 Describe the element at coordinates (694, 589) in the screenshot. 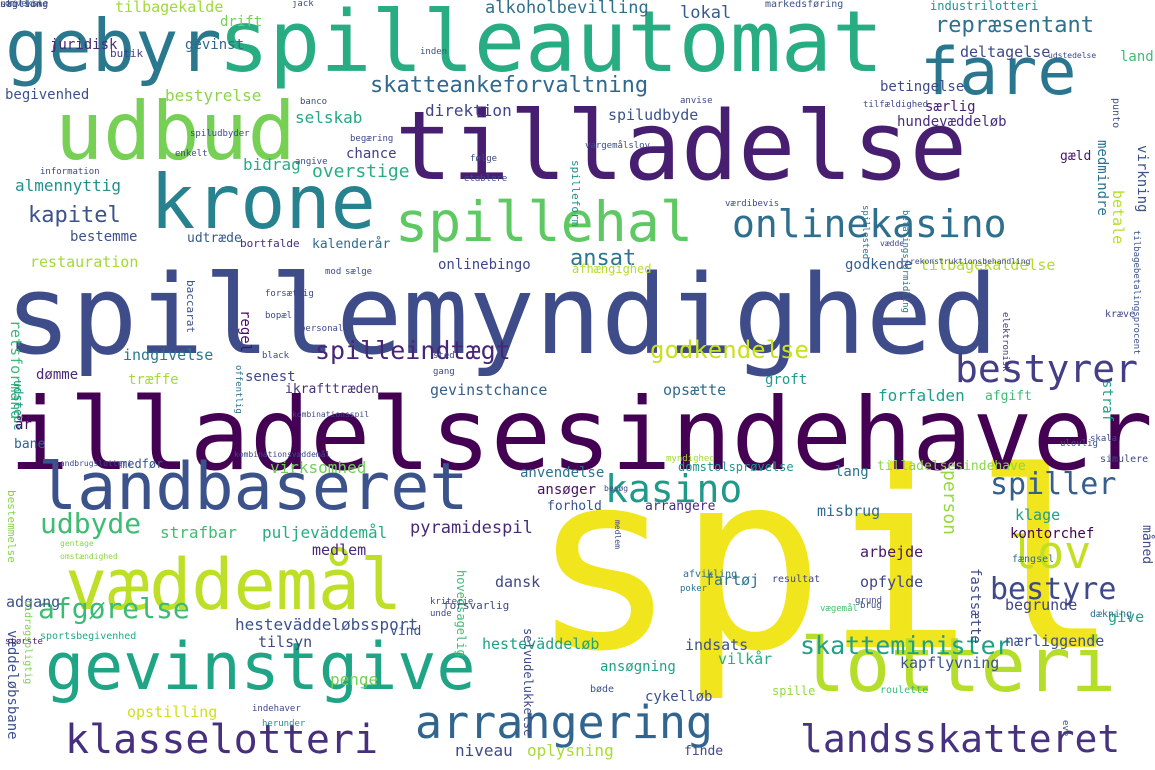

I see `word-cloud-word: poker` at that location.